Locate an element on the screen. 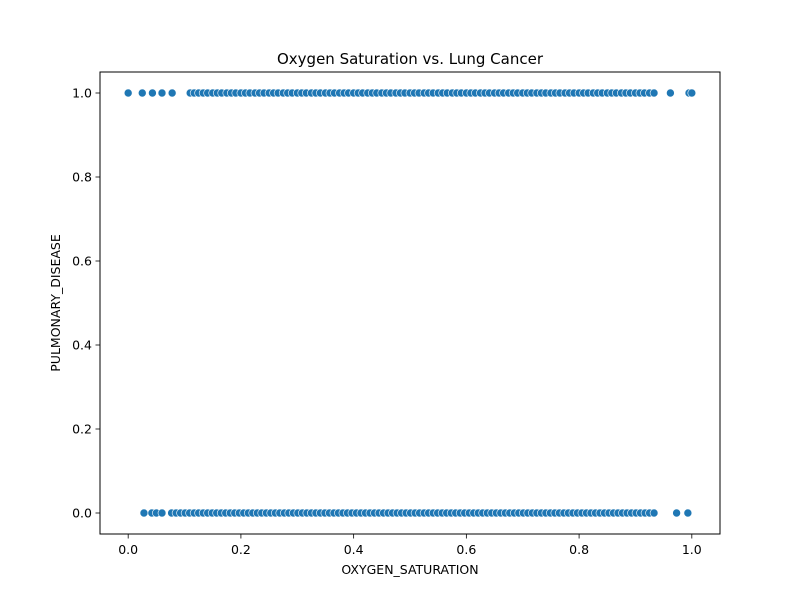 Image resolution: width=800 pixels, height=600 pixels. x-tick-label: 0.0 is located at coordinates (128, 549).